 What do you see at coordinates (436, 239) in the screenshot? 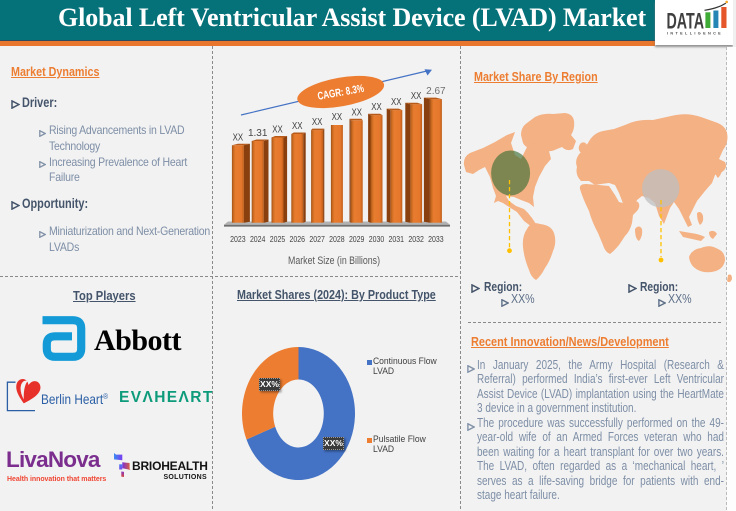
I see `svg-text: 2033` at bounding box center [436, 239].